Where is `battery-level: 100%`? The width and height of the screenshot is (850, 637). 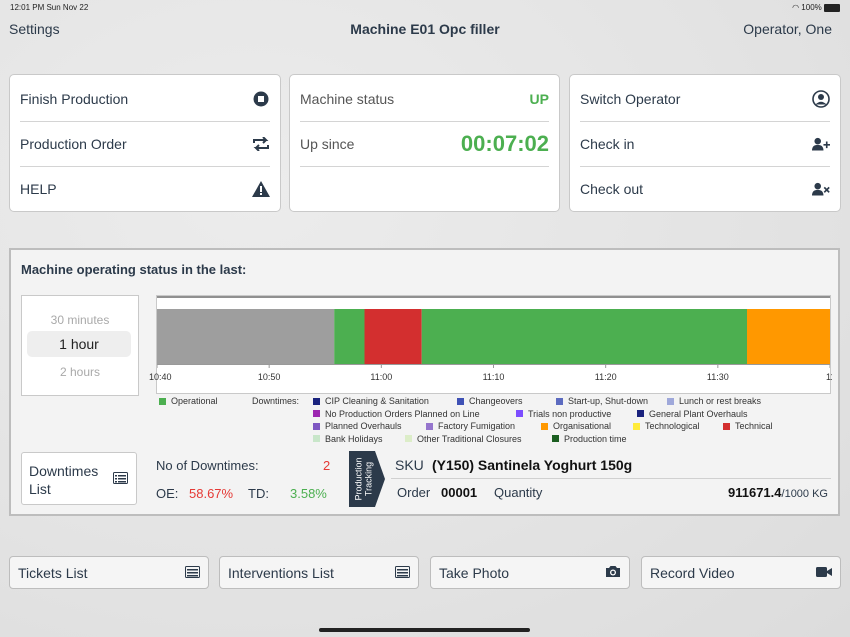 battery-level: 100% is located at coordinates (811, 7).